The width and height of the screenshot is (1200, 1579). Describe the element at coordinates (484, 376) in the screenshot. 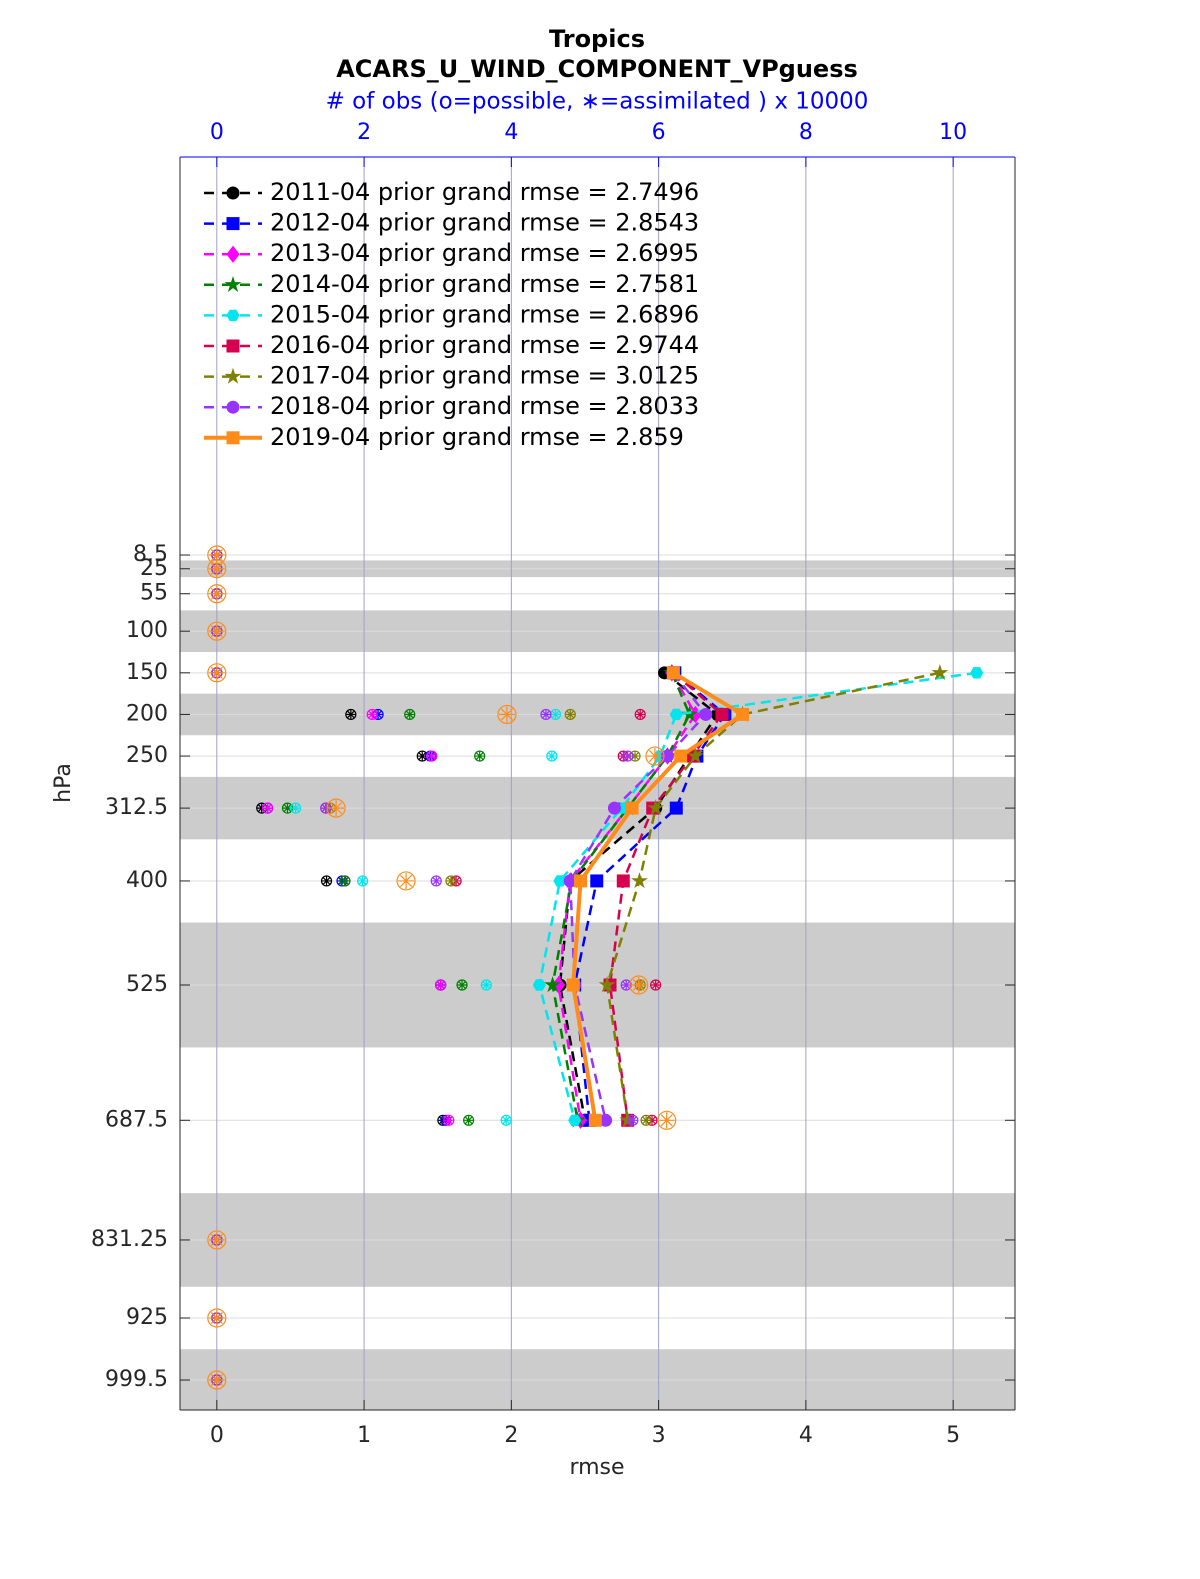

I see `legend-label: 2017-04 prior grand rmse = 3.0125` at that location.